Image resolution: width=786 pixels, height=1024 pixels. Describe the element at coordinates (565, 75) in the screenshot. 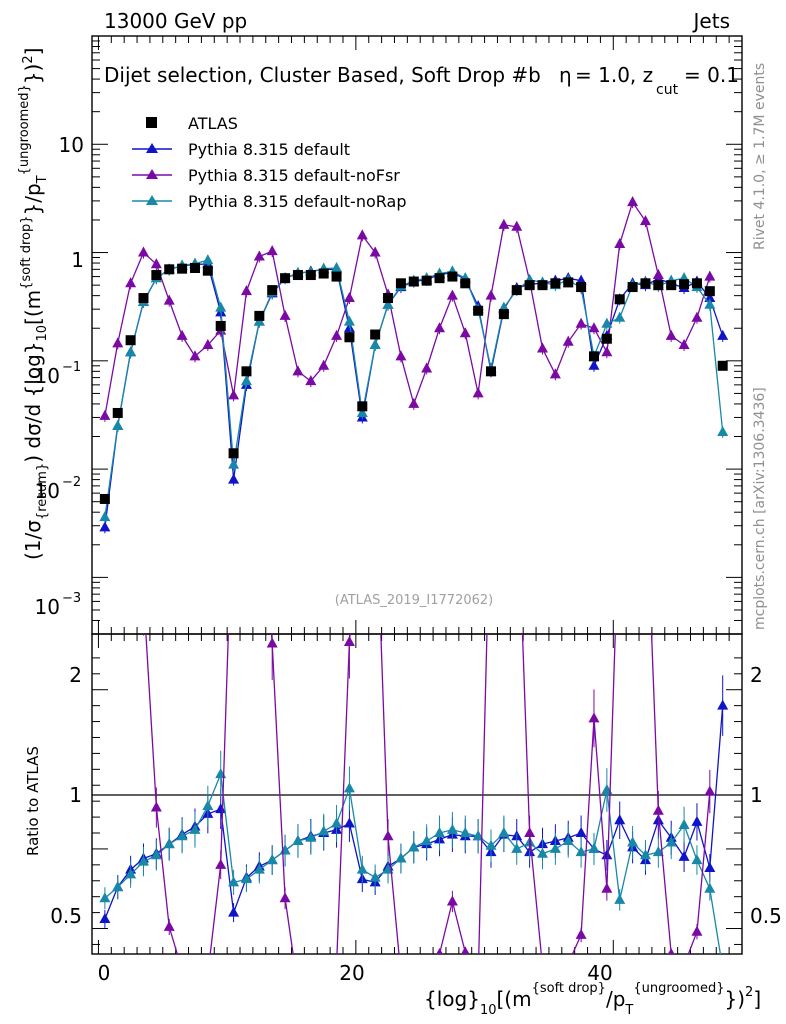

I see `svg-text: η` at that location.